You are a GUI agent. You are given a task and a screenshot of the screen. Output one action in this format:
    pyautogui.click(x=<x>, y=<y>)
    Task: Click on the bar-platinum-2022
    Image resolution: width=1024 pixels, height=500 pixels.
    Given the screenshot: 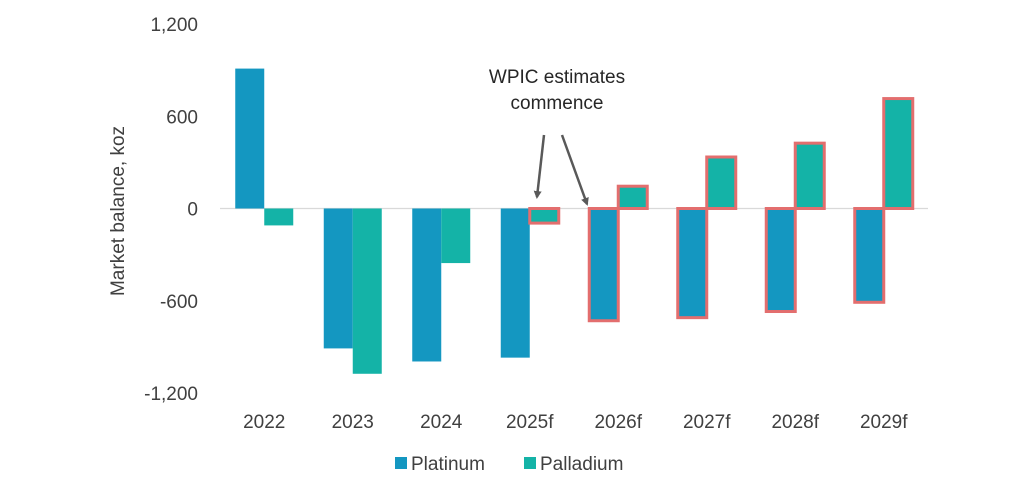 What is the action you would take?
    pyautogui.click(x=250, y=138)
    